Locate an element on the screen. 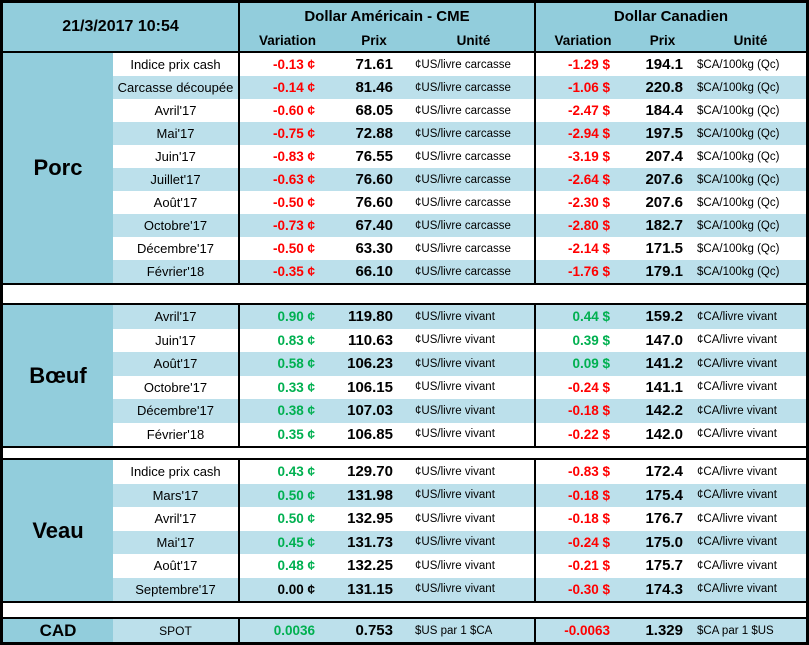 Image resolution: width=809 pixels, height=645 pixels. cell-ca-price: 142.2 is located at coordinates (662, 411).